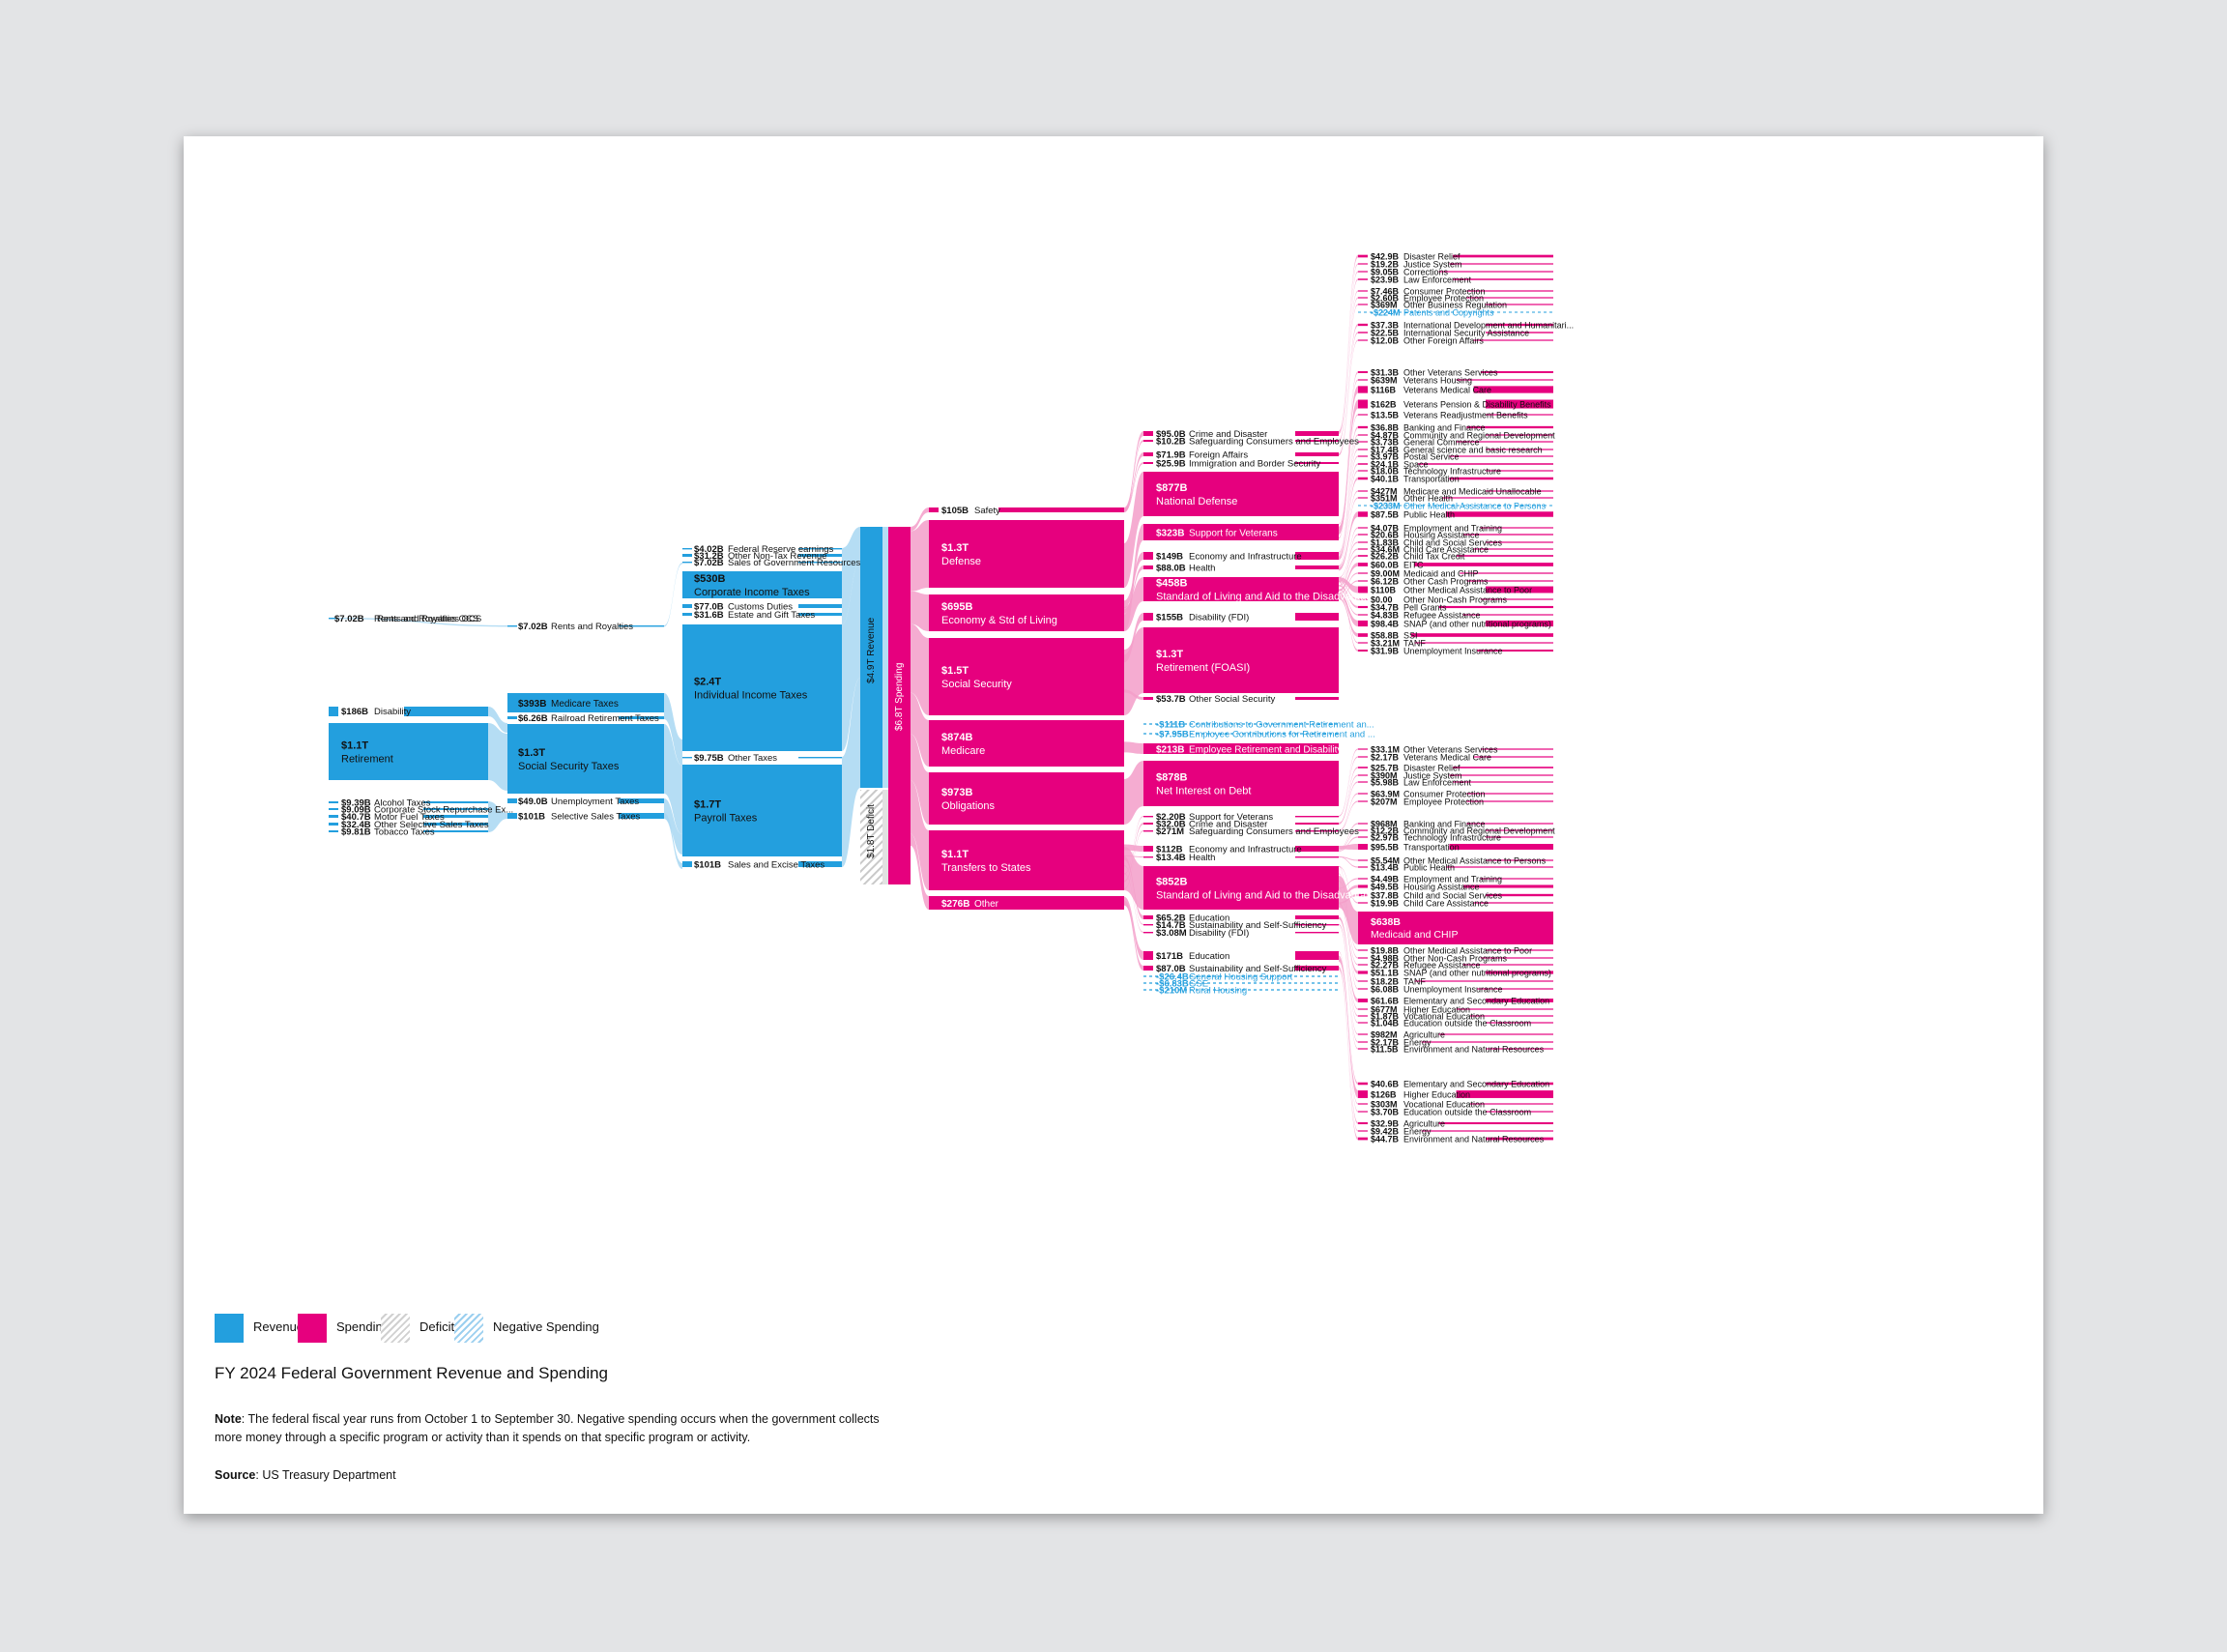 The height and width of the screenshot is (1652, 2227). Describe the element at coordinates (885, 837) in the screenshot. I see `flow-deficit-spending` at that location.